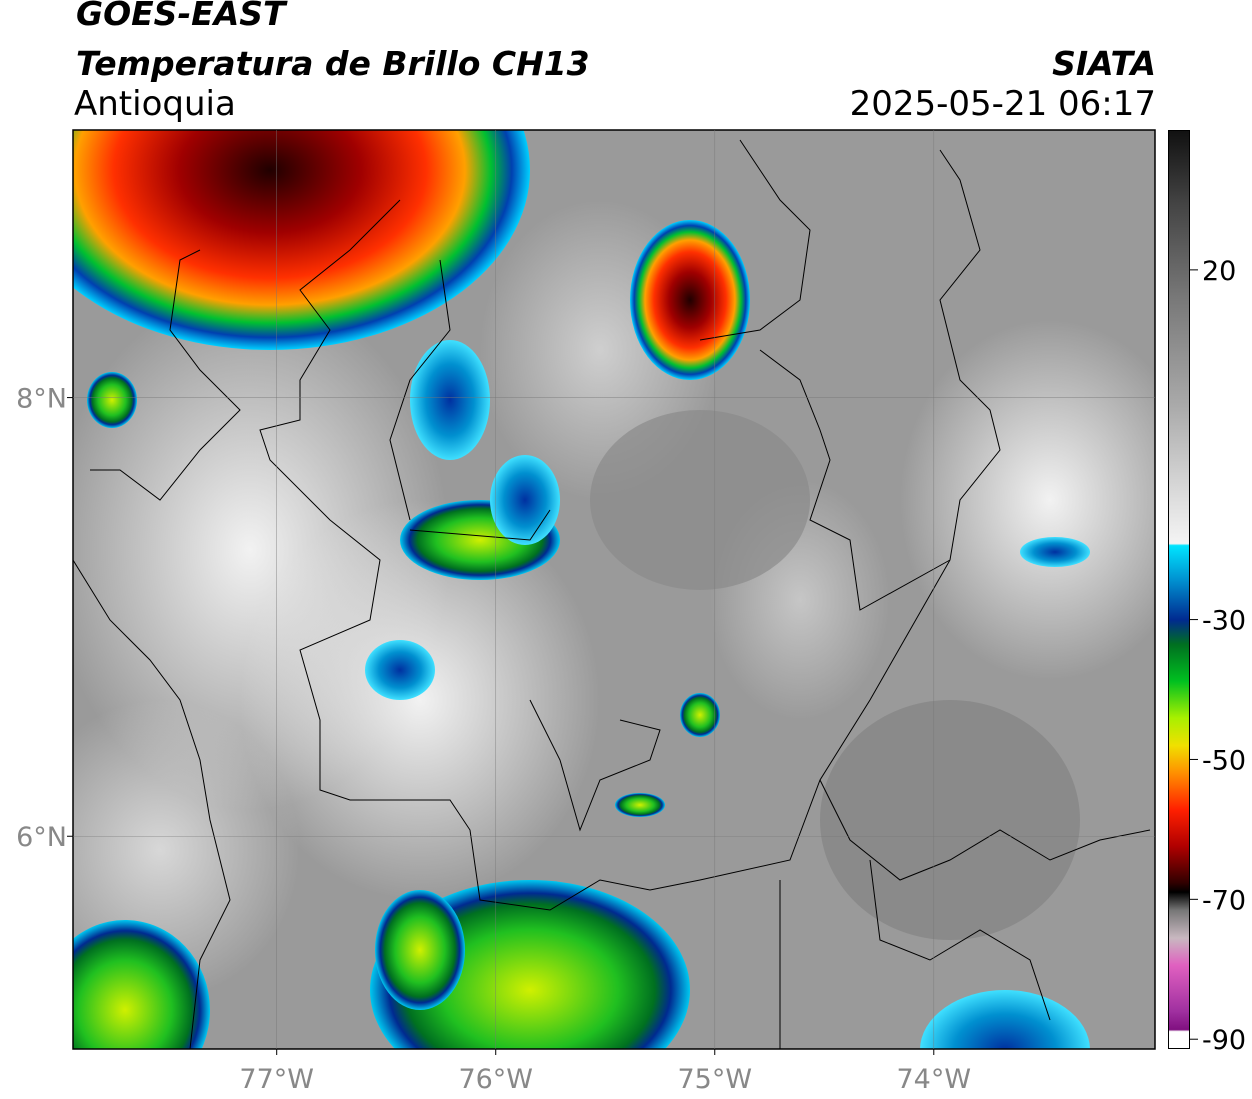  I want to click on datetime: 2025-05-21 06:17, so click(1002, 104).